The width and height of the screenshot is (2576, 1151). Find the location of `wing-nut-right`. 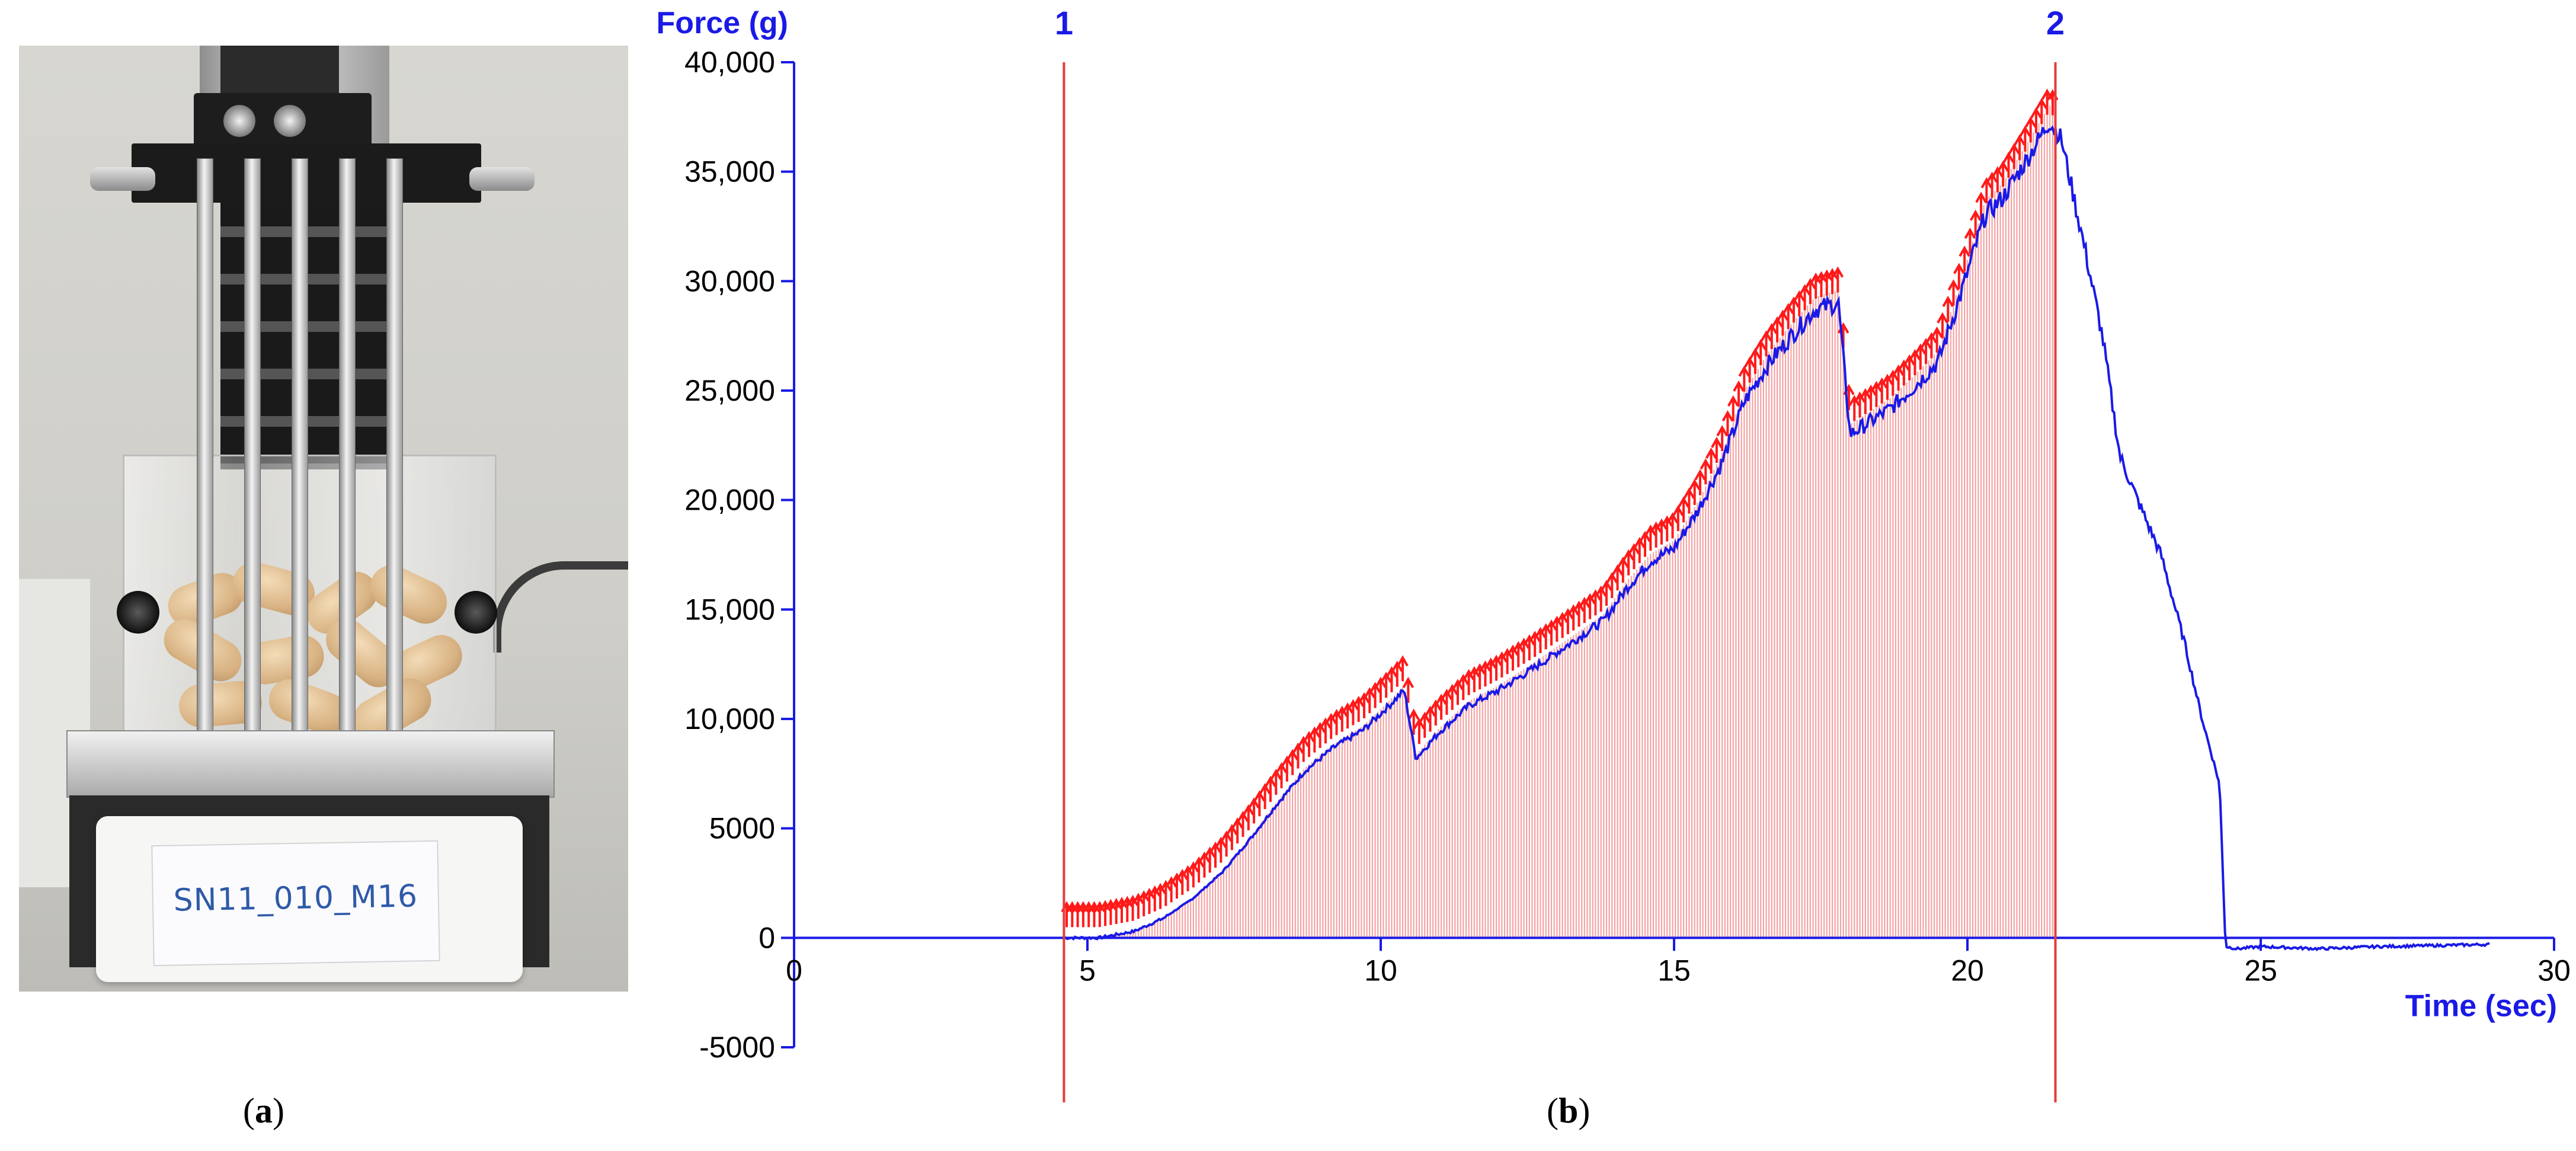

wing-nut-right is located at coordinates (502, 179).